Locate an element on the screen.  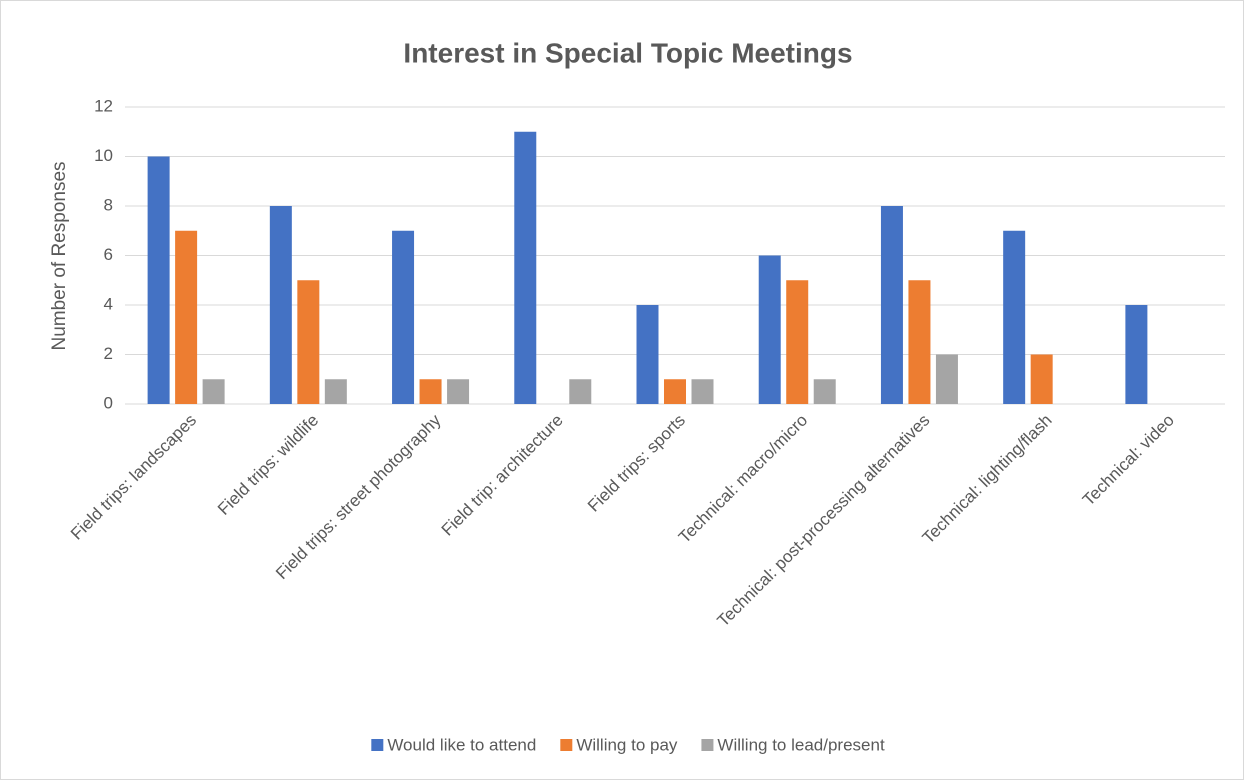
legend-label: Willing to lead/present is located at coordinates (801, 744).